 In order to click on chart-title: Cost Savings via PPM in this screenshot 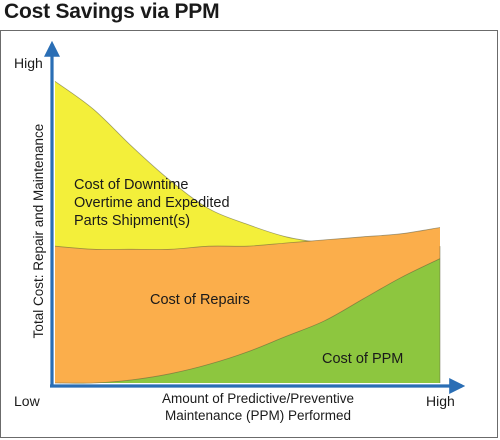, I will do `click(112, 11)`.